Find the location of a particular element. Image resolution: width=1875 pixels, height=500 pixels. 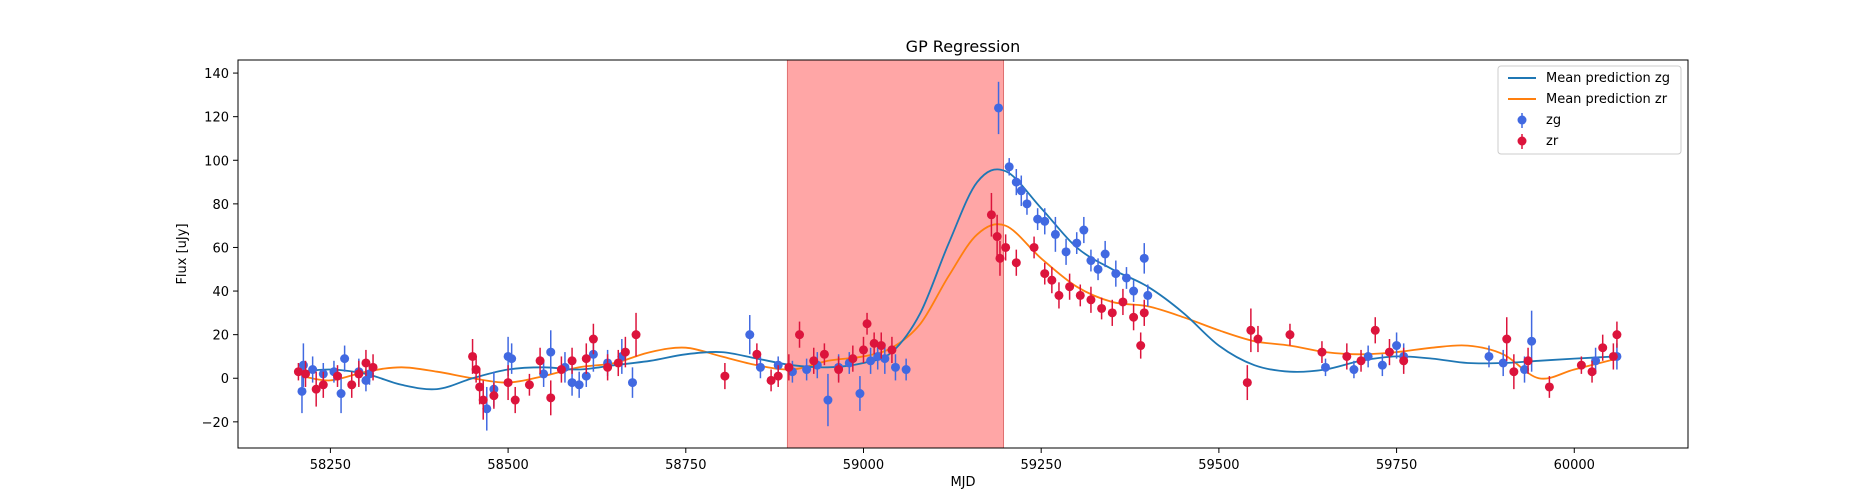

legend-marker-zr is located at coordinates (1522, 141).